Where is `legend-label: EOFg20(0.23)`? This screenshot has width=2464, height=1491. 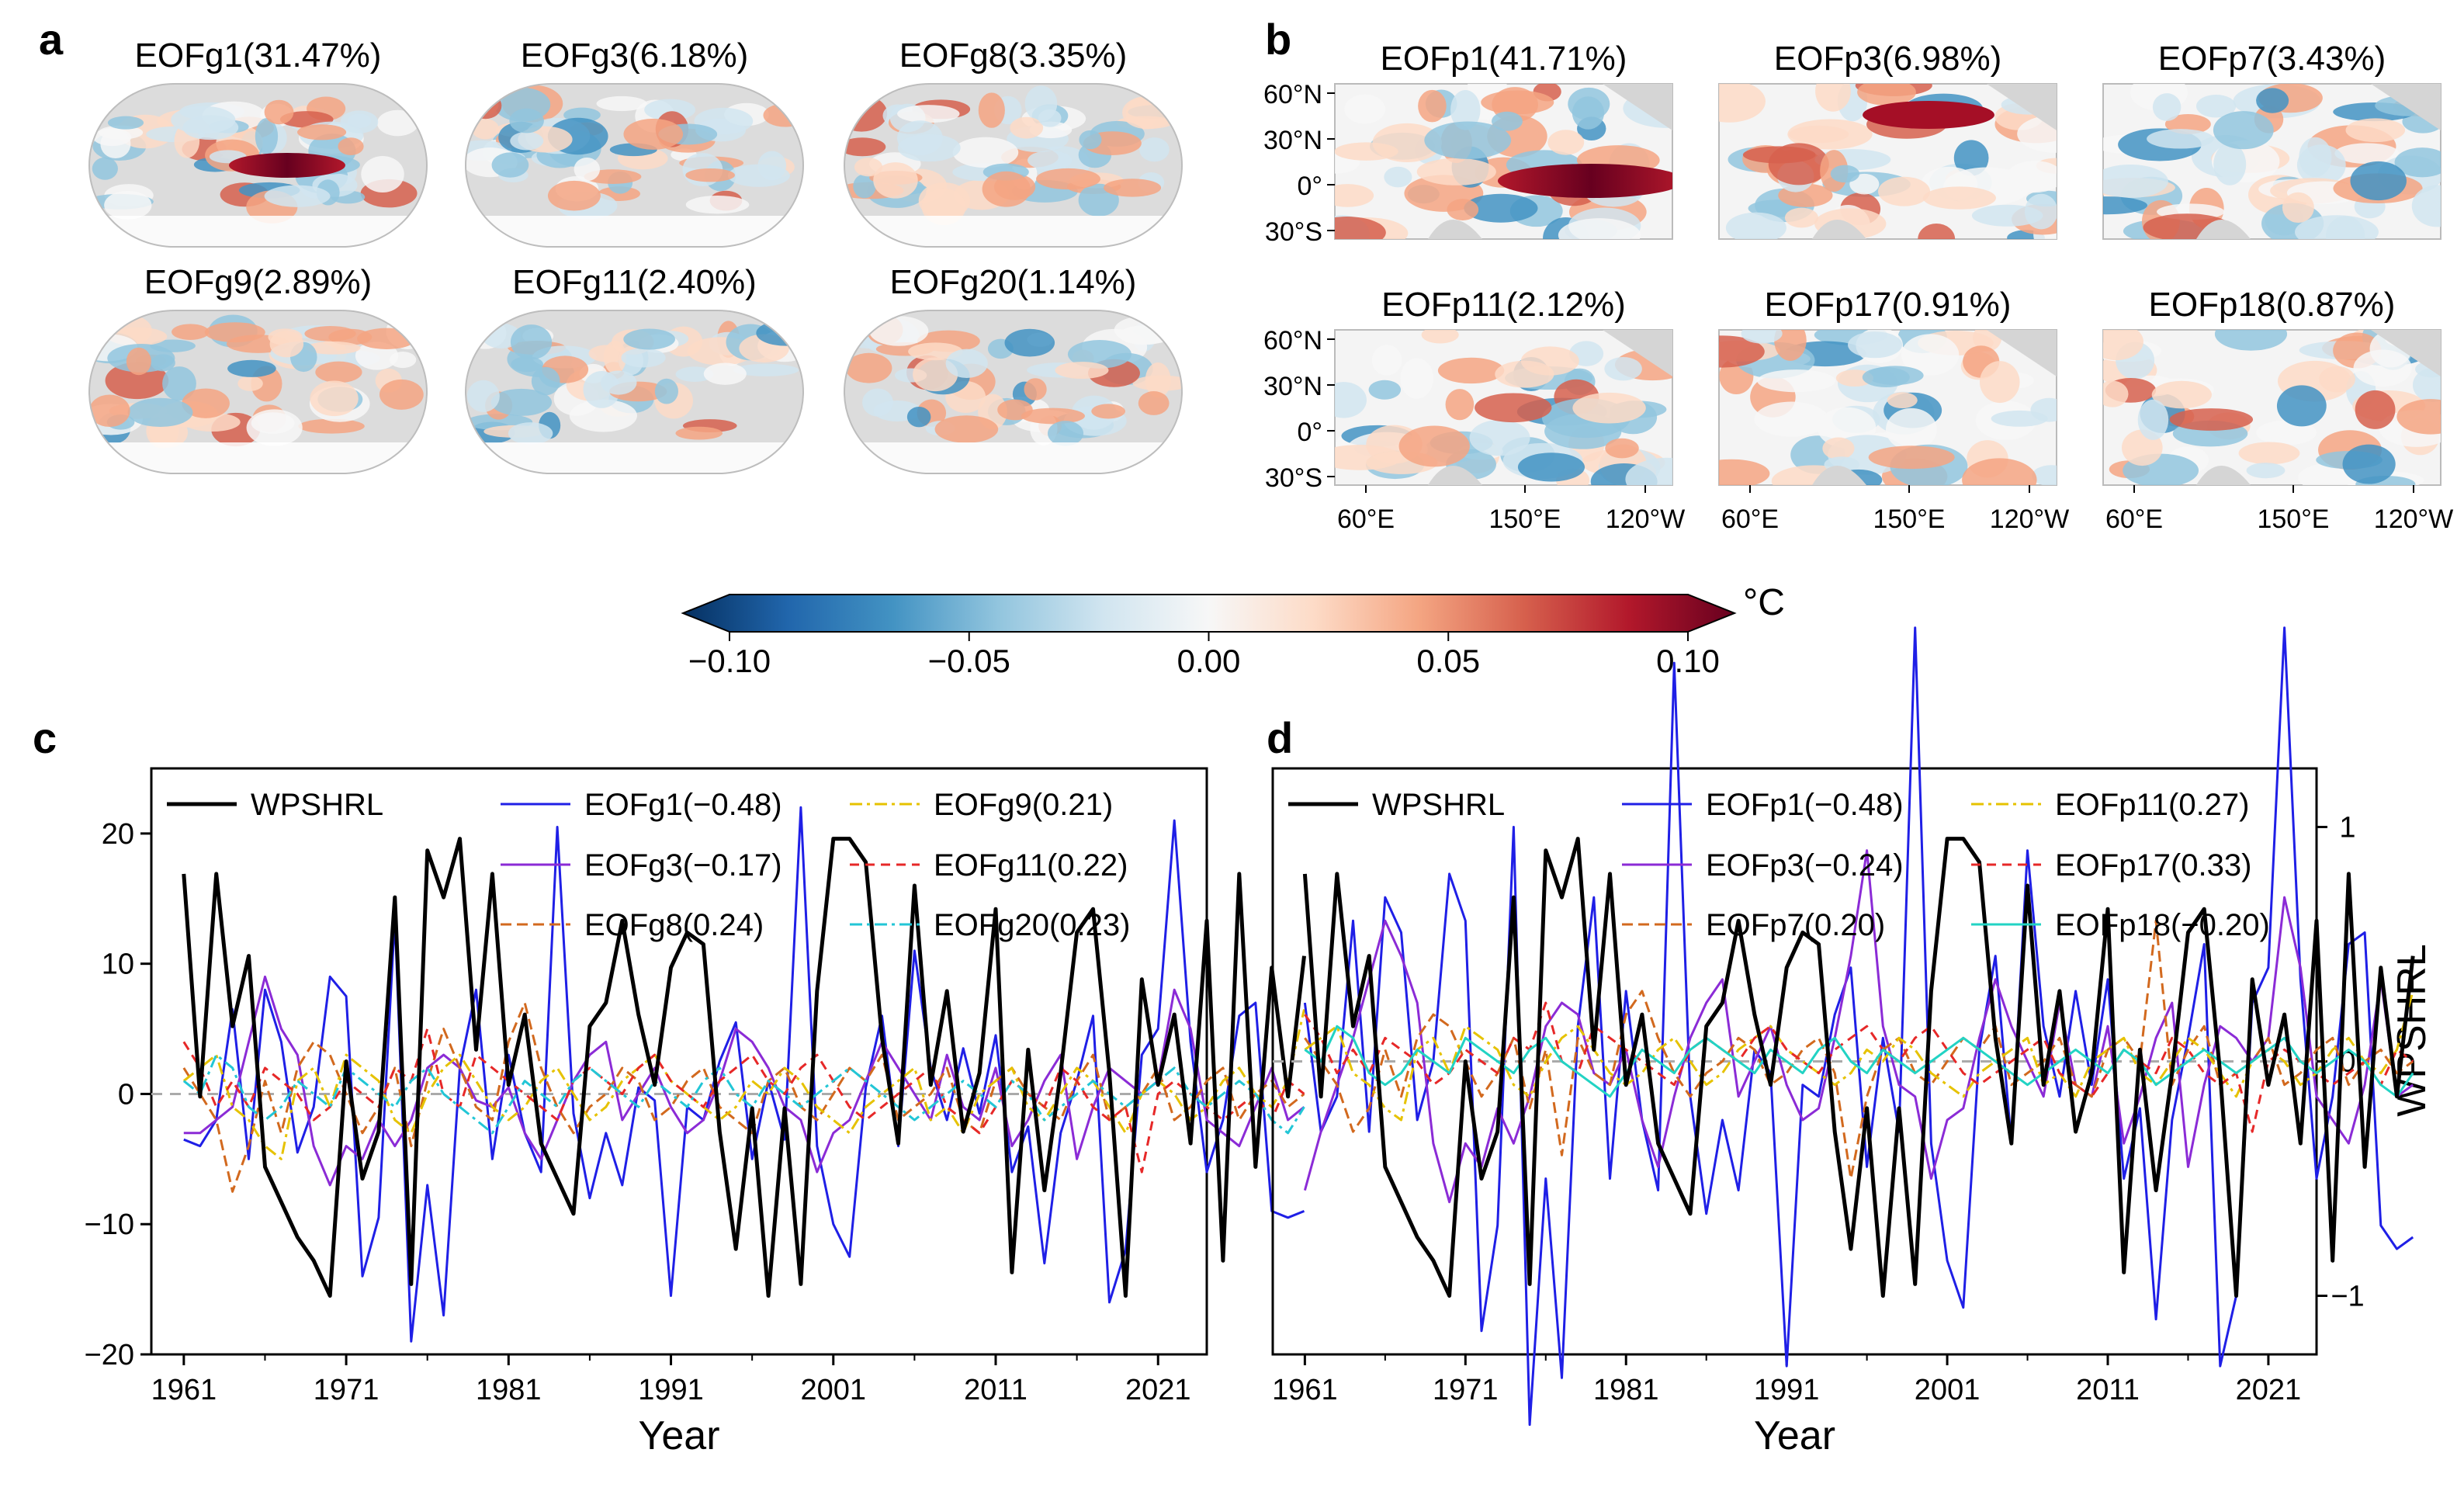
legend-label: EOFg20(0.23) is located at coordinates (1032, 925).